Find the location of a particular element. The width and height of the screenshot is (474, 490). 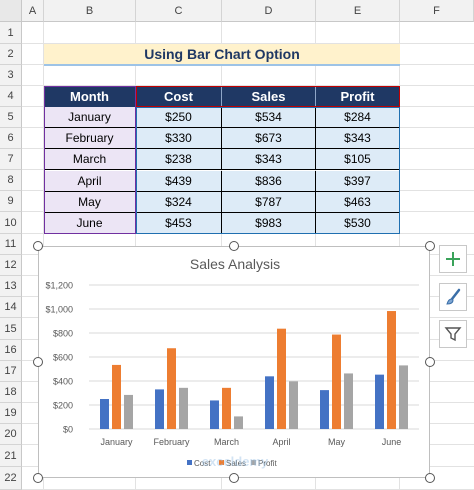

row-header: 1 is located at coordinates (11, 33).